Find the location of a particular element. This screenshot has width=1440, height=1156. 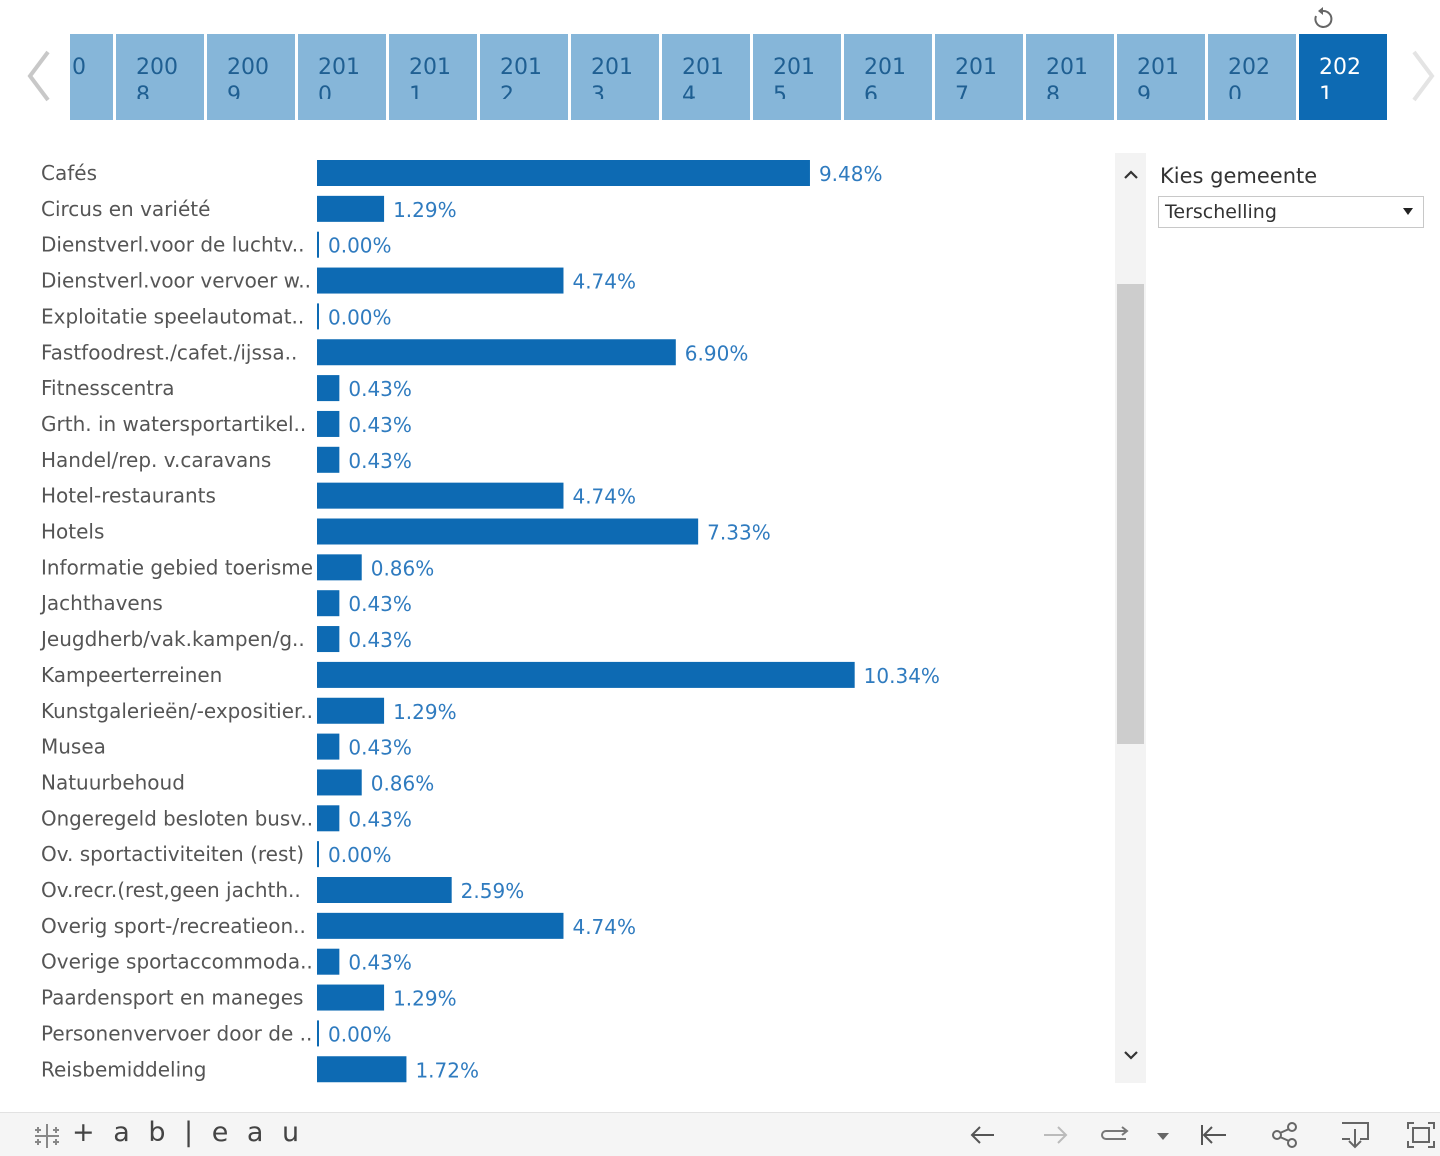

year-tile: 201 9 is located at coordinates (1161, 77).